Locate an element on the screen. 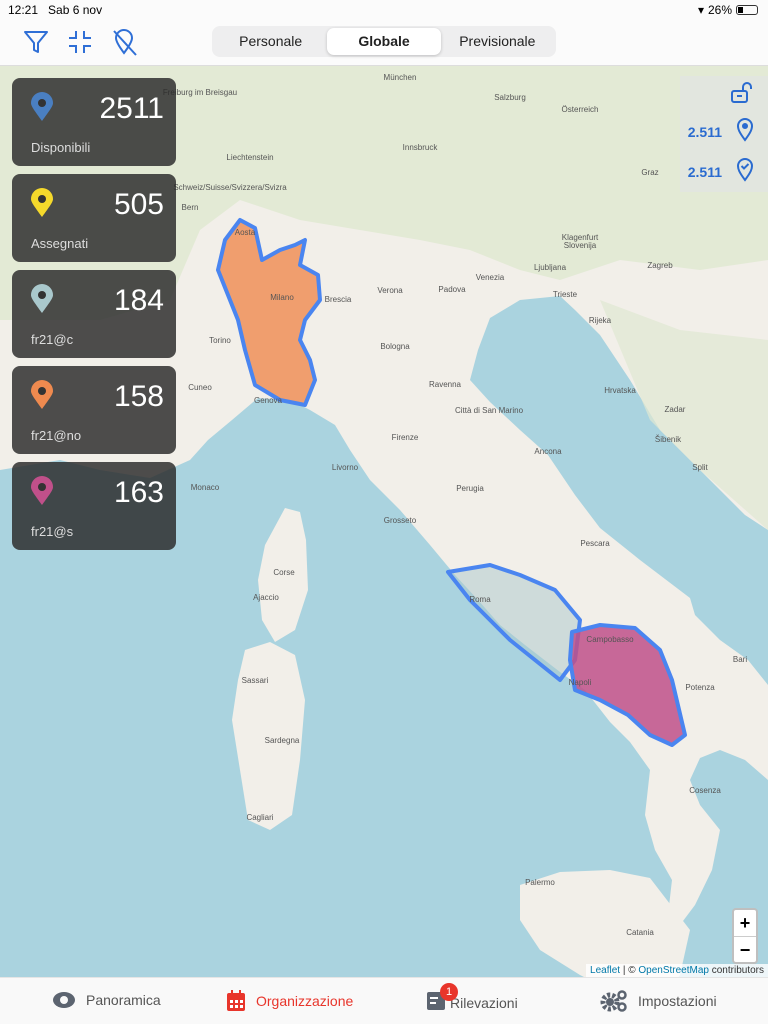  sardinia is located at coordinates (268, 736).